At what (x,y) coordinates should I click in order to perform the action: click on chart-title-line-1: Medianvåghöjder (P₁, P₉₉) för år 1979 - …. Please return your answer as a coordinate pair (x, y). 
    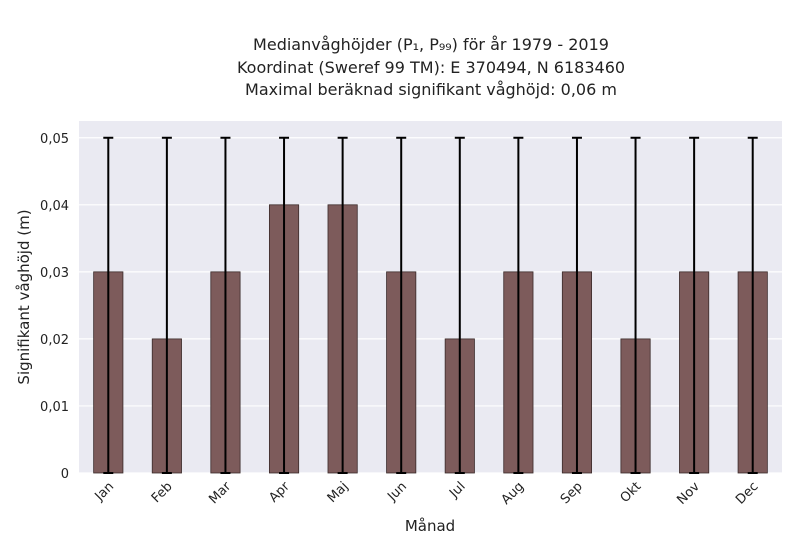
    Looking at the image, I should click on (431, 44).